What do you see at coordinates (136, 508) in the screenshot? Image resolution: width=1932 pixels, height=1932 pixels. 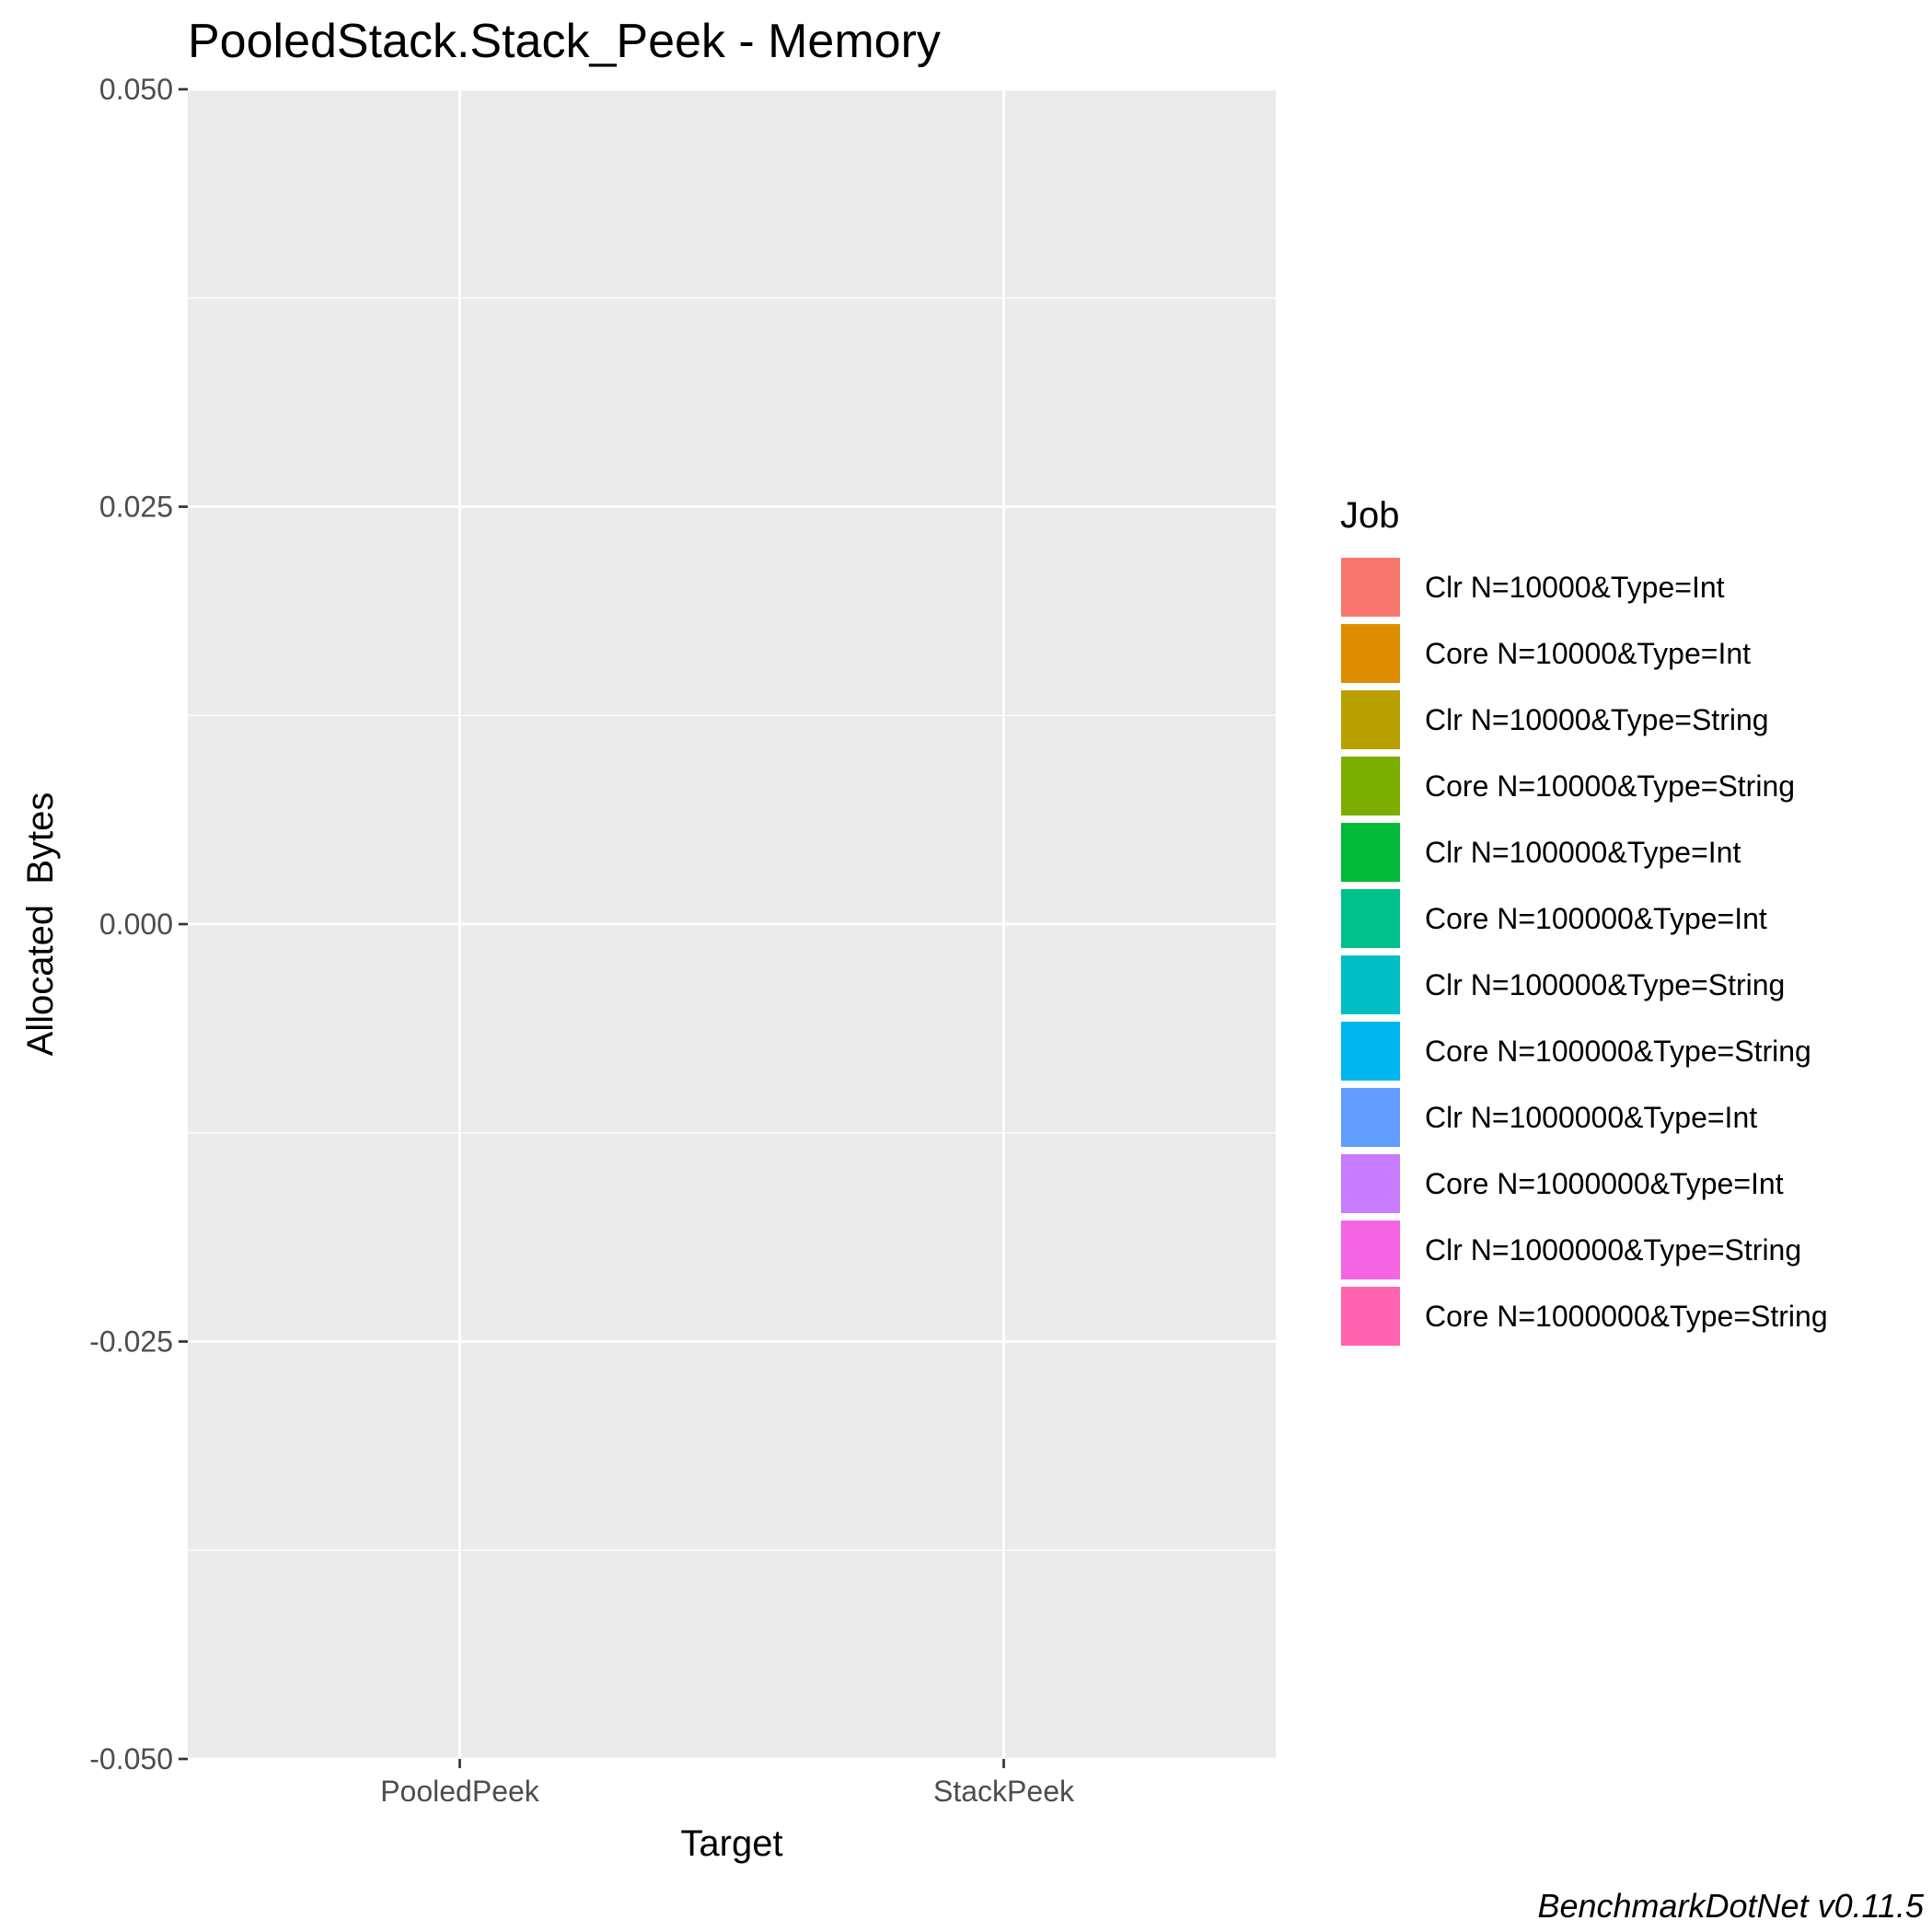 I see `y-tick-label: 0.025` at bounding box center [136, 508].